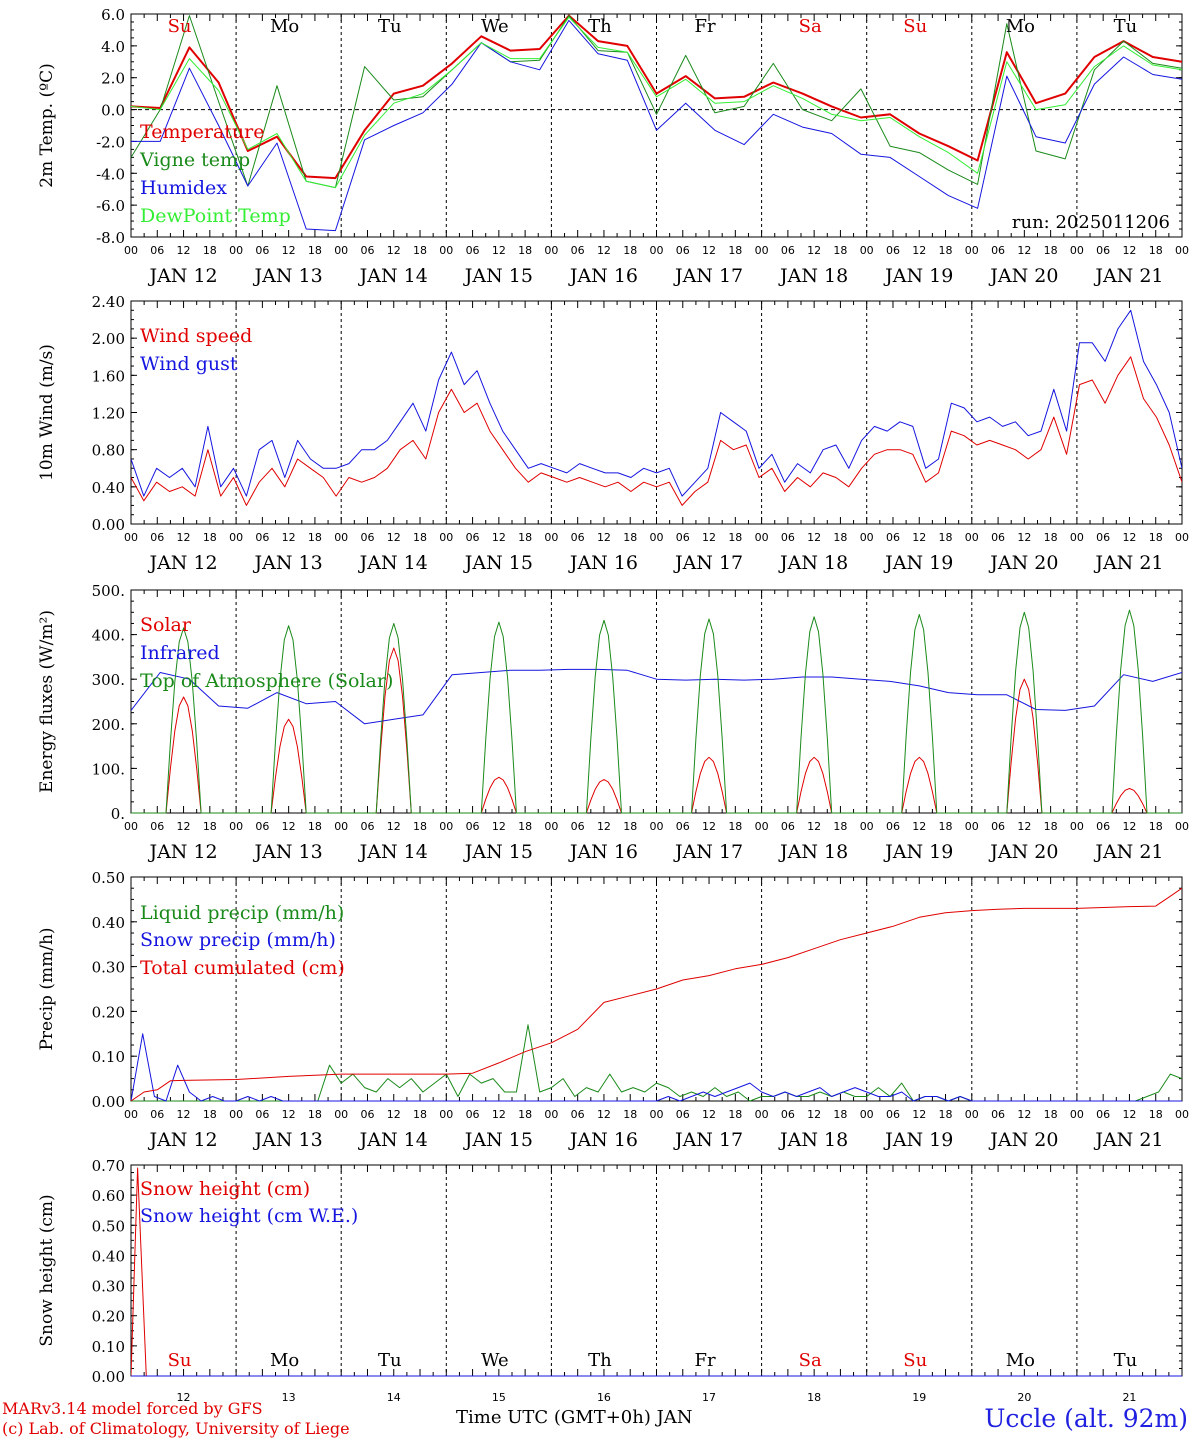  I want to click on y-tick-label: -2.0, so click(110, 142).